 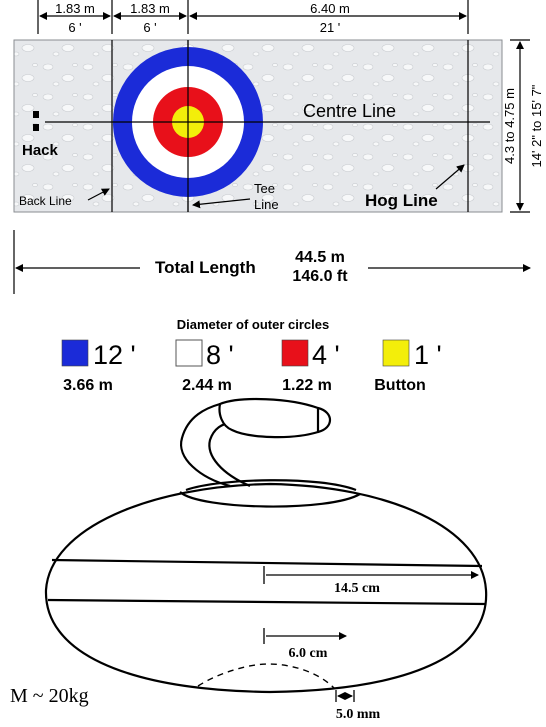 I want to click on centre-line-label: Centre Line, so click(x=349, y=111).